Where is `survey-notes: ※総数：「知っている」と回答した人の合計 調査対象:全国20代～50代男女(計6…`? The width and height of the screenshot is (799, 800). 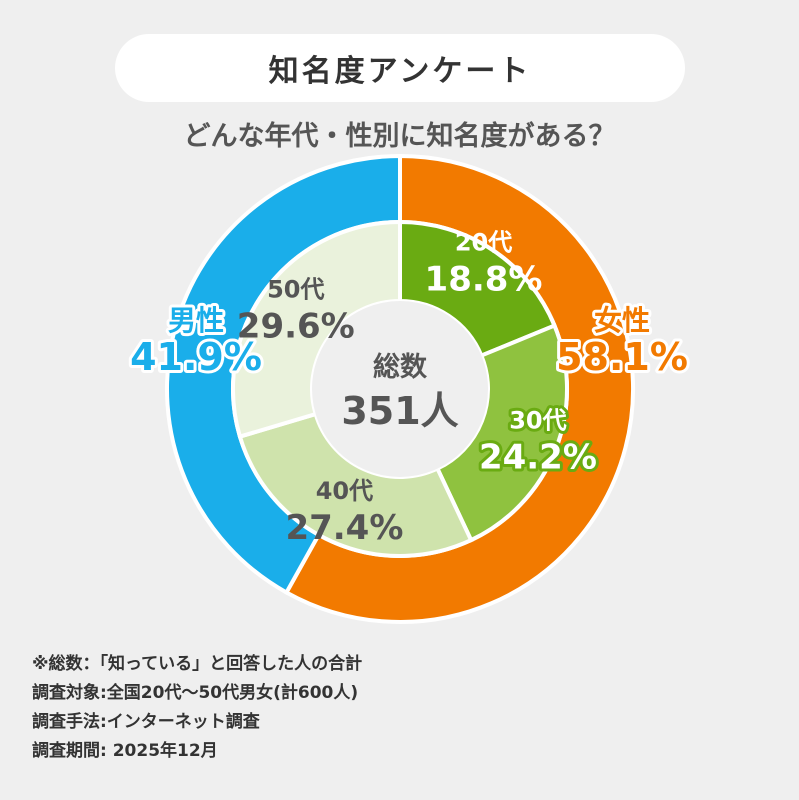
survey-notes: ※総数：「知っている」と回答した人の合計 調査対象:全国20代～50代男女(計6… is located at coordinates (197, 708).